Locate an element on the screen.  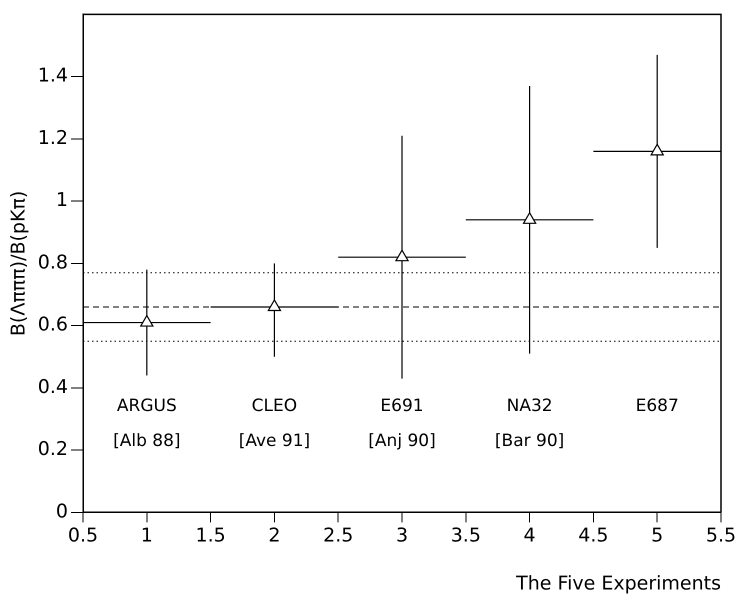
annotation: CLEO is located at coordinates (275, 406).